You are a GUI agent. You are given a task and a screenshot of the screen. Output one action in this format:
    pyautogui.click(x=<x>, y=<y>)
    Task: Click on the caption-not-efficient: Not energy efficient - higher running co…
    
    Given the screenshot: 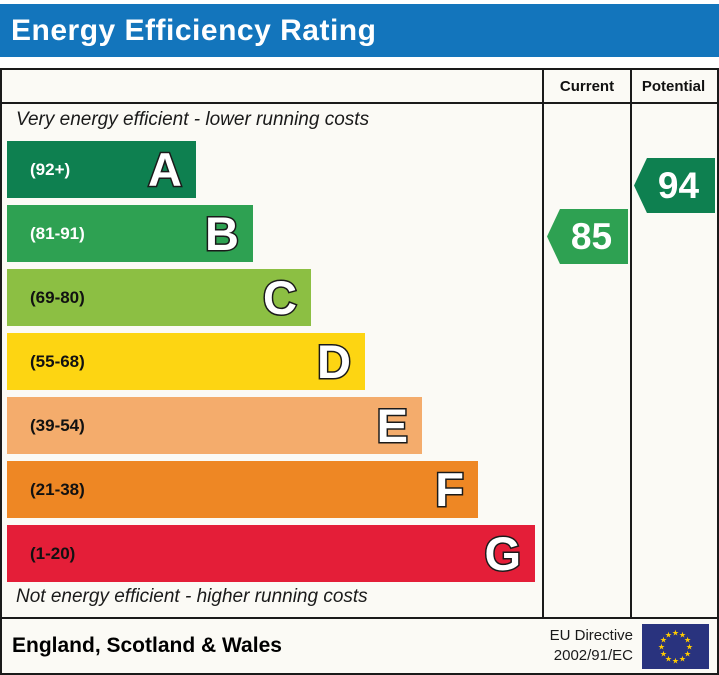 What is the action you would take?
    pyautogui.click(x=192, y=596)
    